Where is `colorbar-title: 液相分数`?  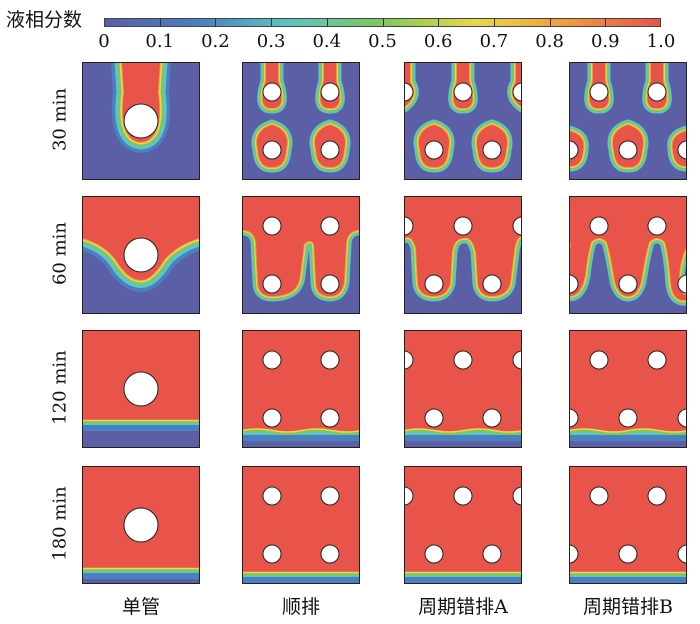 colorbar-title: 液相分数 is located at coordinates (44, 20).